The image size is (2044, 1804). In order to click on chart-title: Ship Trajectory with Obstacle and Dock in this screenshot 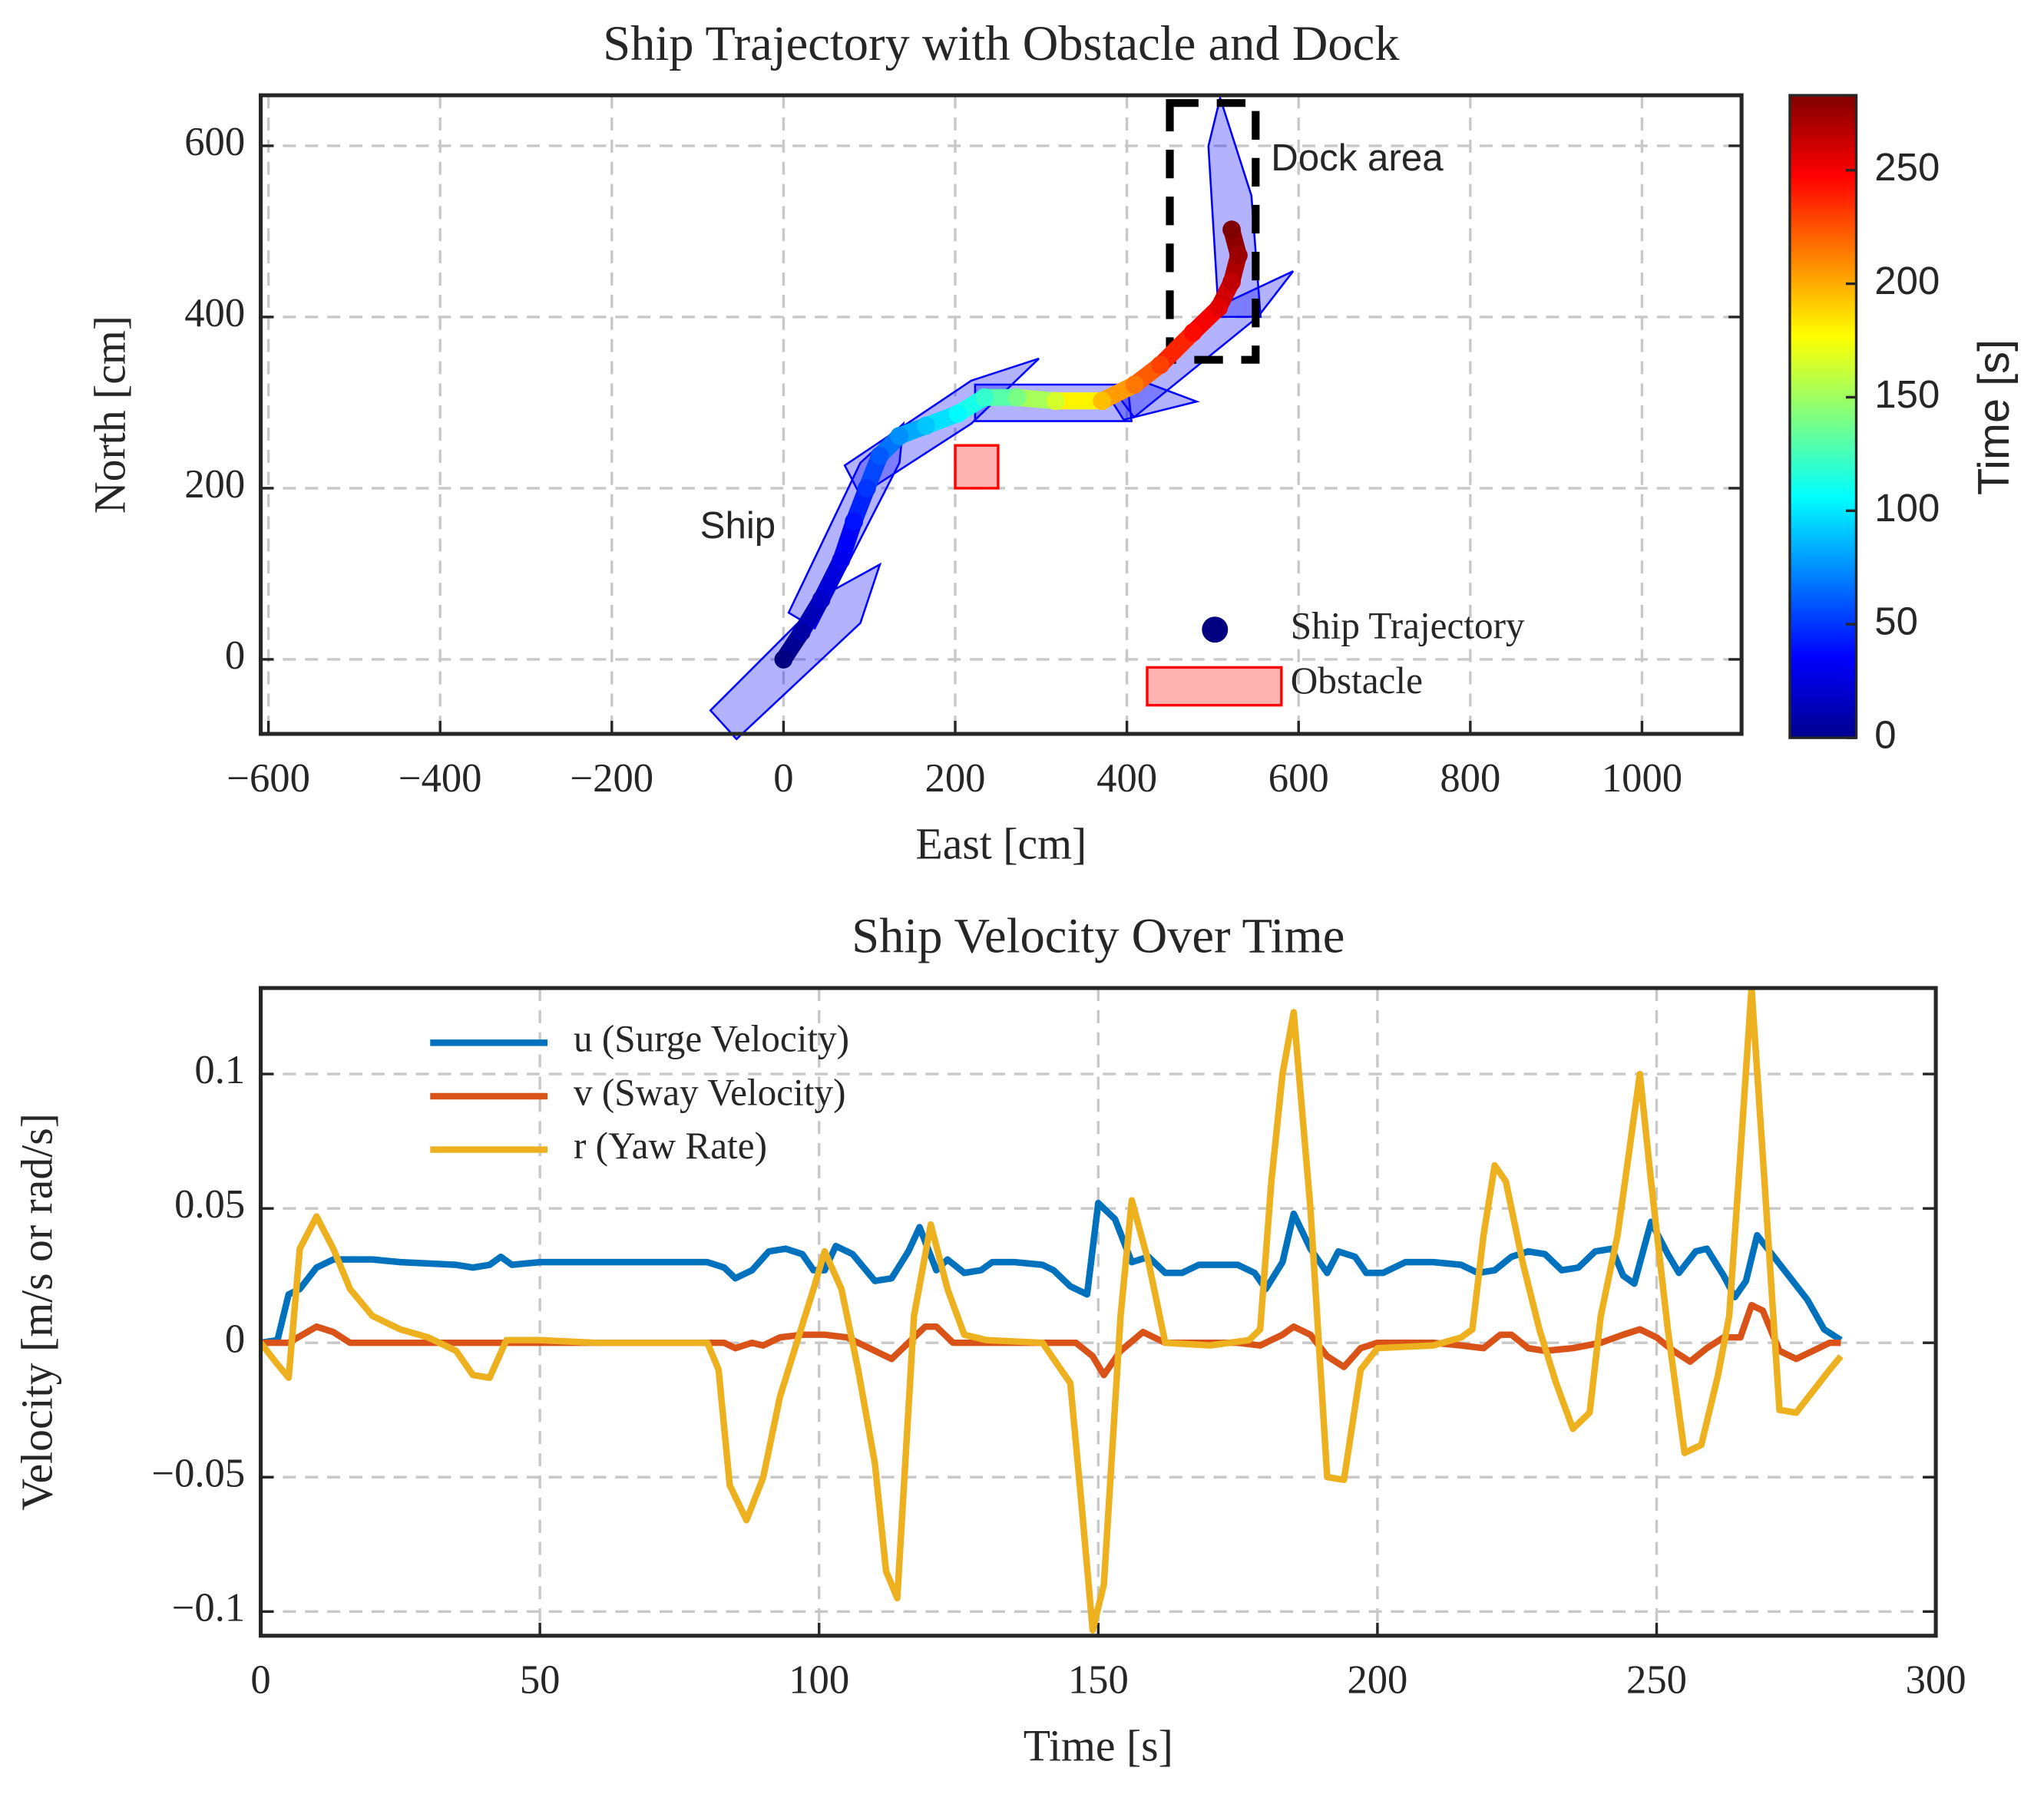, I will do `click(1001, 43)`.